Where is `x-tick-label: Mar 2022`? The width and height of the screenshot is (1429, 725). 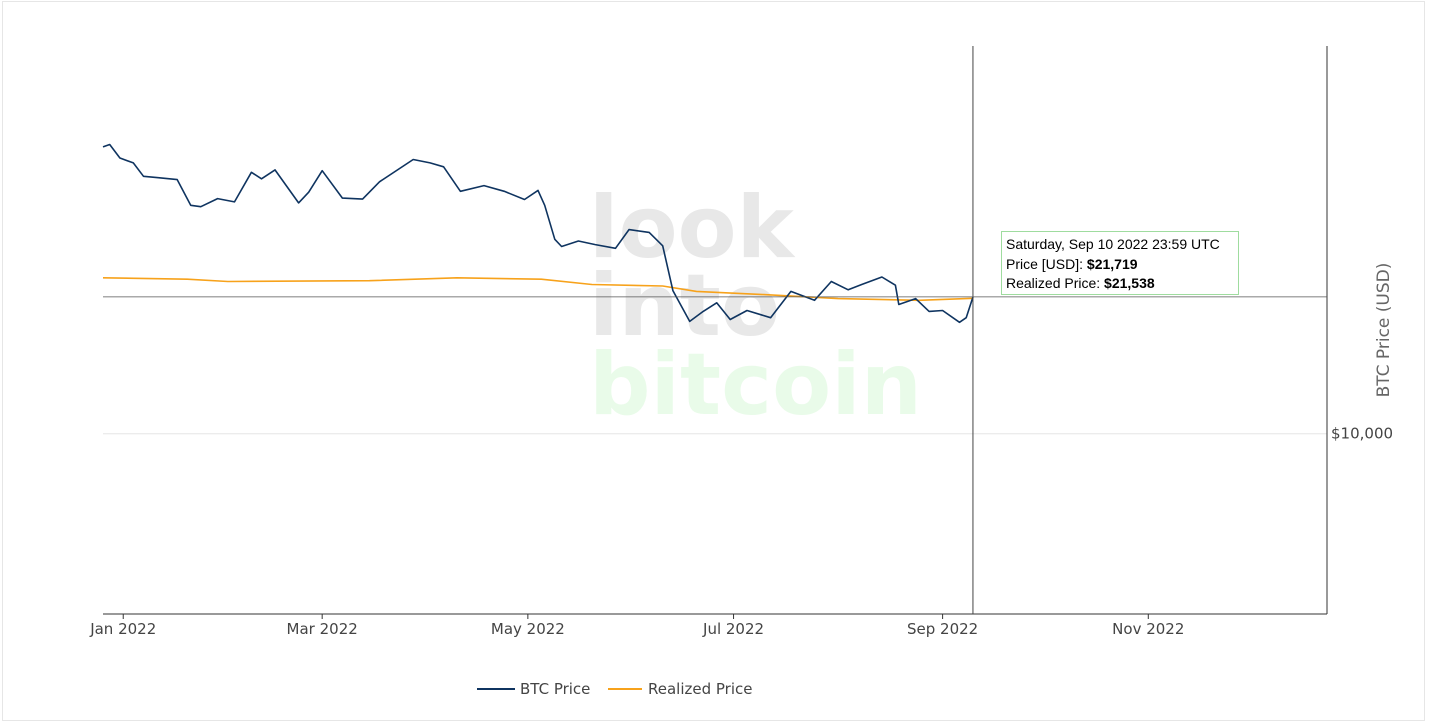 x-tick-label: Mar 2022 is located at coordinates (322, 629).